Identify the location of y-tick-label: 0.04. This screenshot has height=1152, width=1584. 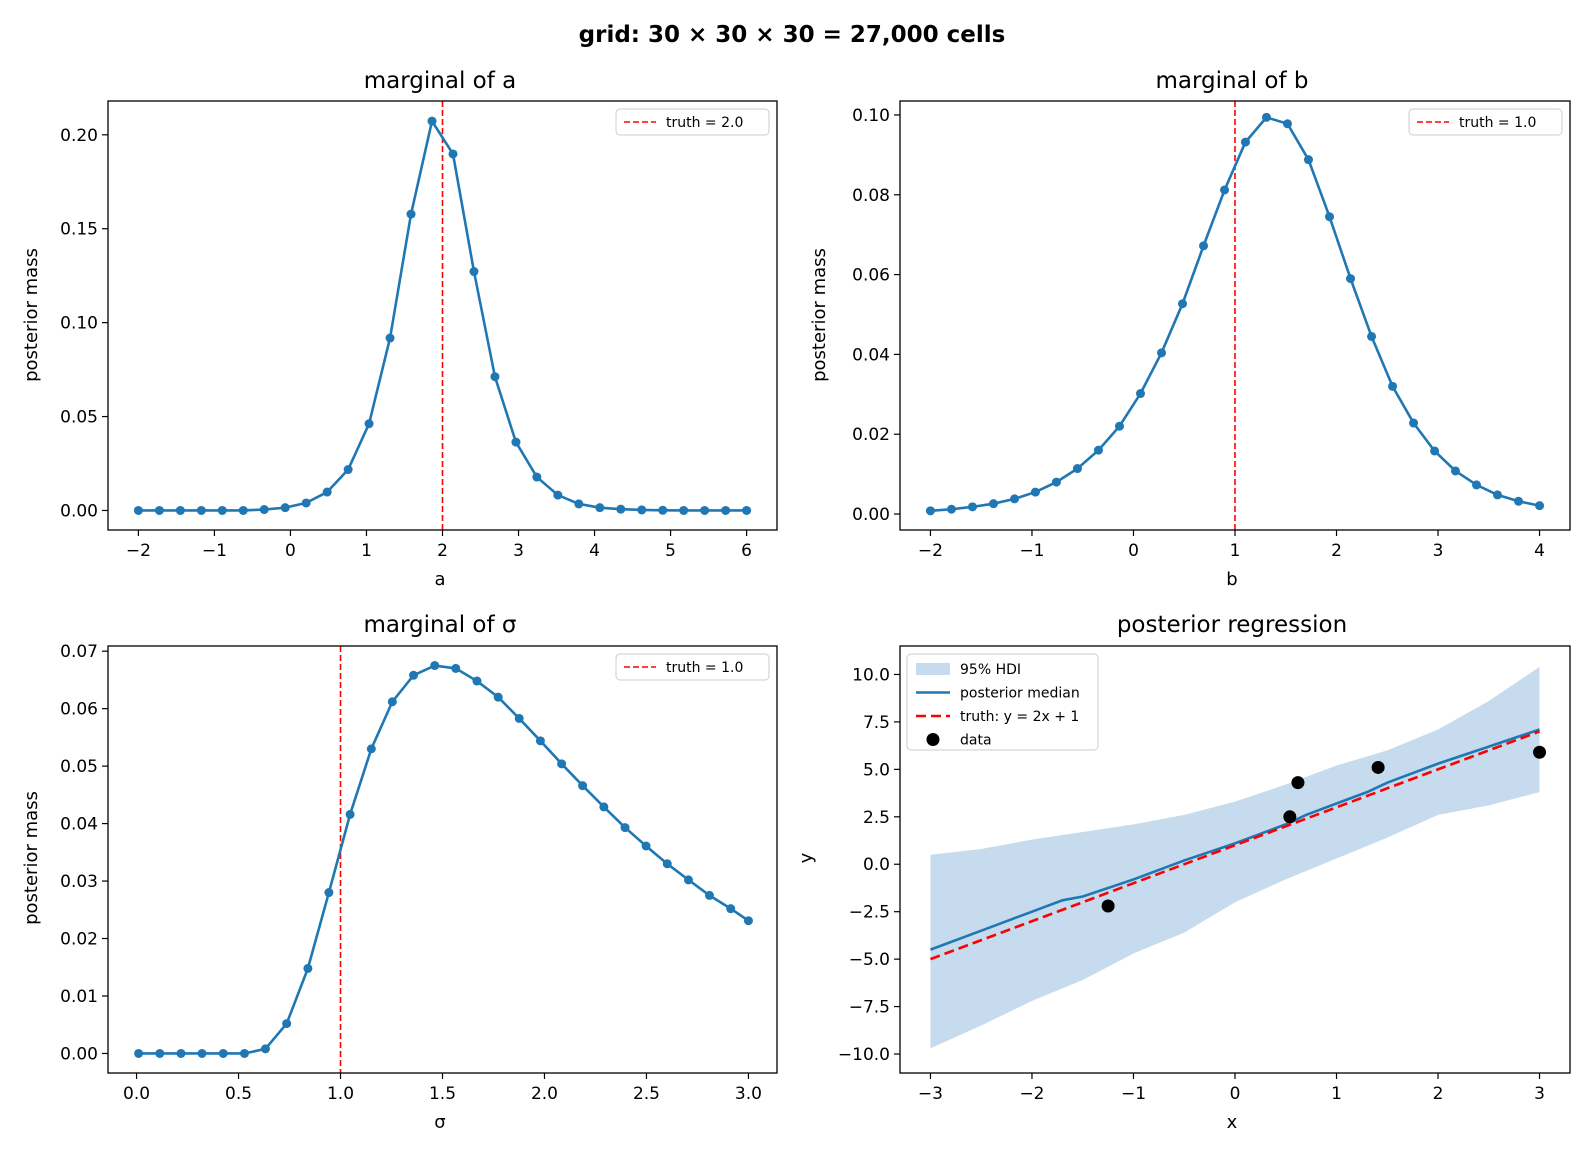
(79, 825).